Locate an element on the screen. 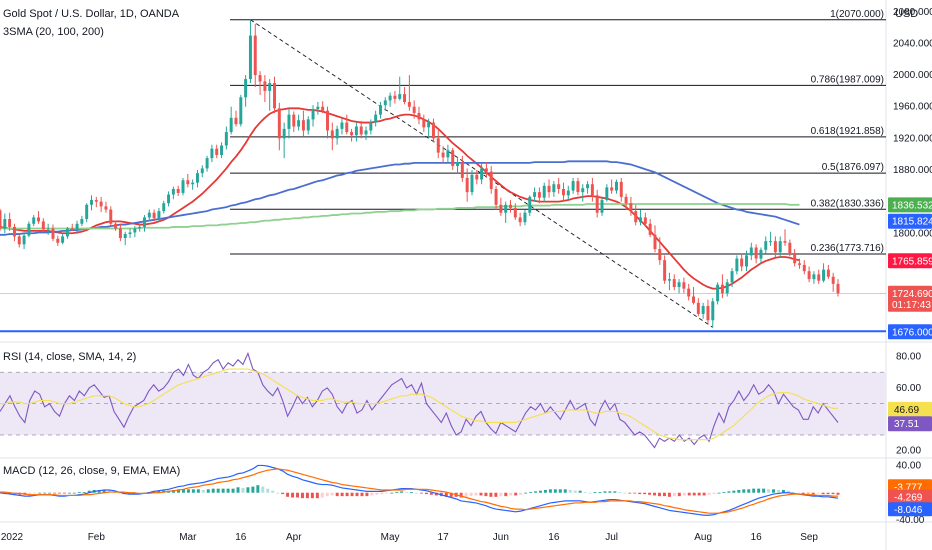 The width and height of the screenshot is (932, 550). price-tag-label: 1815.824 is located at coordinates (912, 222).